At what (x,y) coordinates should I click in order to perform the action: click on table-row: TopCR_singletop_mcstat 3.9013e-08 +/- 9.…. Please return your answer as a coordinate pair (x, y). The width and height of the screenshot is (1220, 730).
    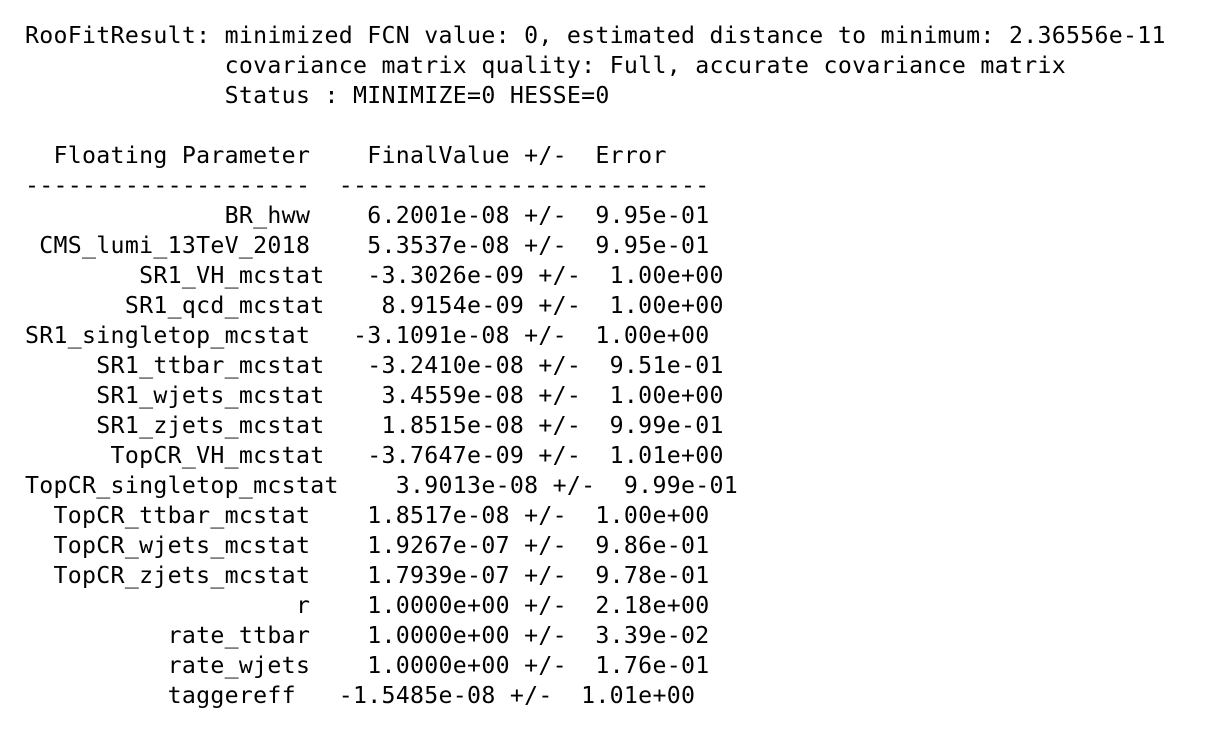
    Looking at the image, I should click on (382, 485).